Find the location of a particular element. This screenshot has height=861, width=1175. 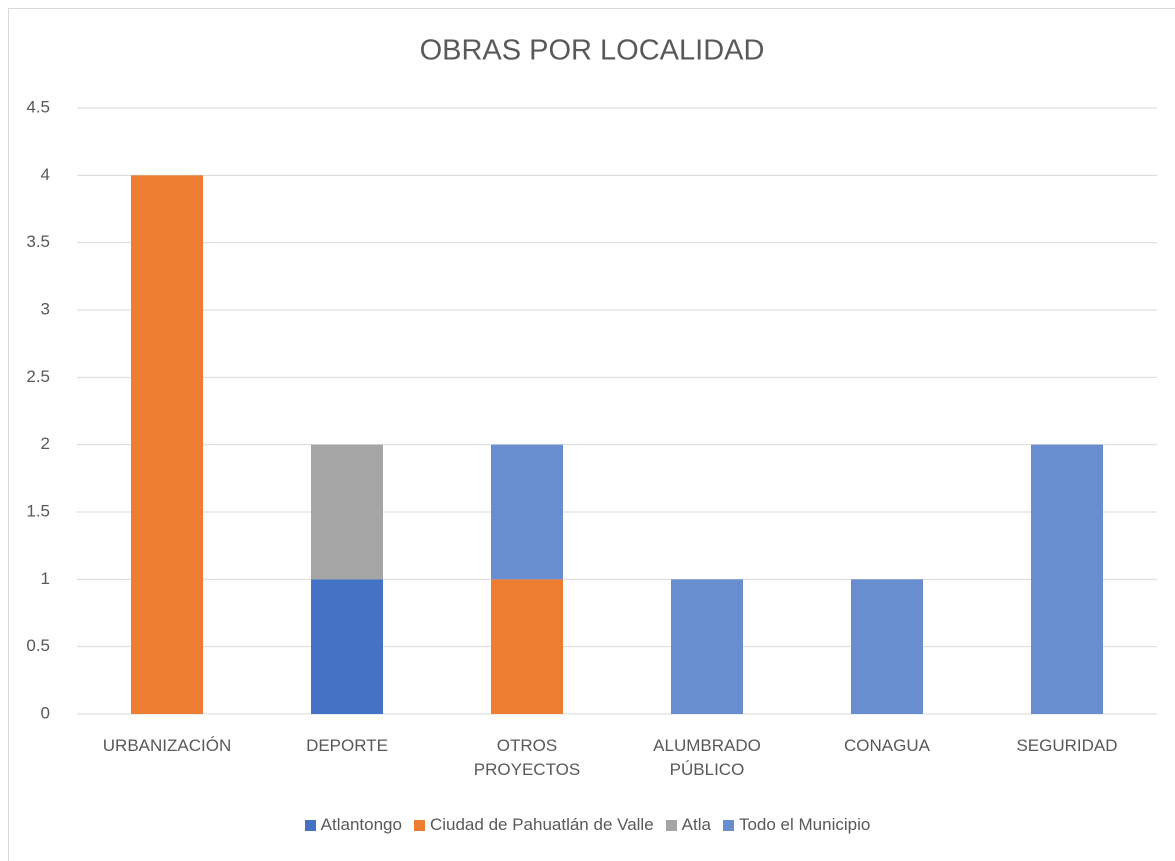

legend-label: Atla is located at coordinates (696, 824).